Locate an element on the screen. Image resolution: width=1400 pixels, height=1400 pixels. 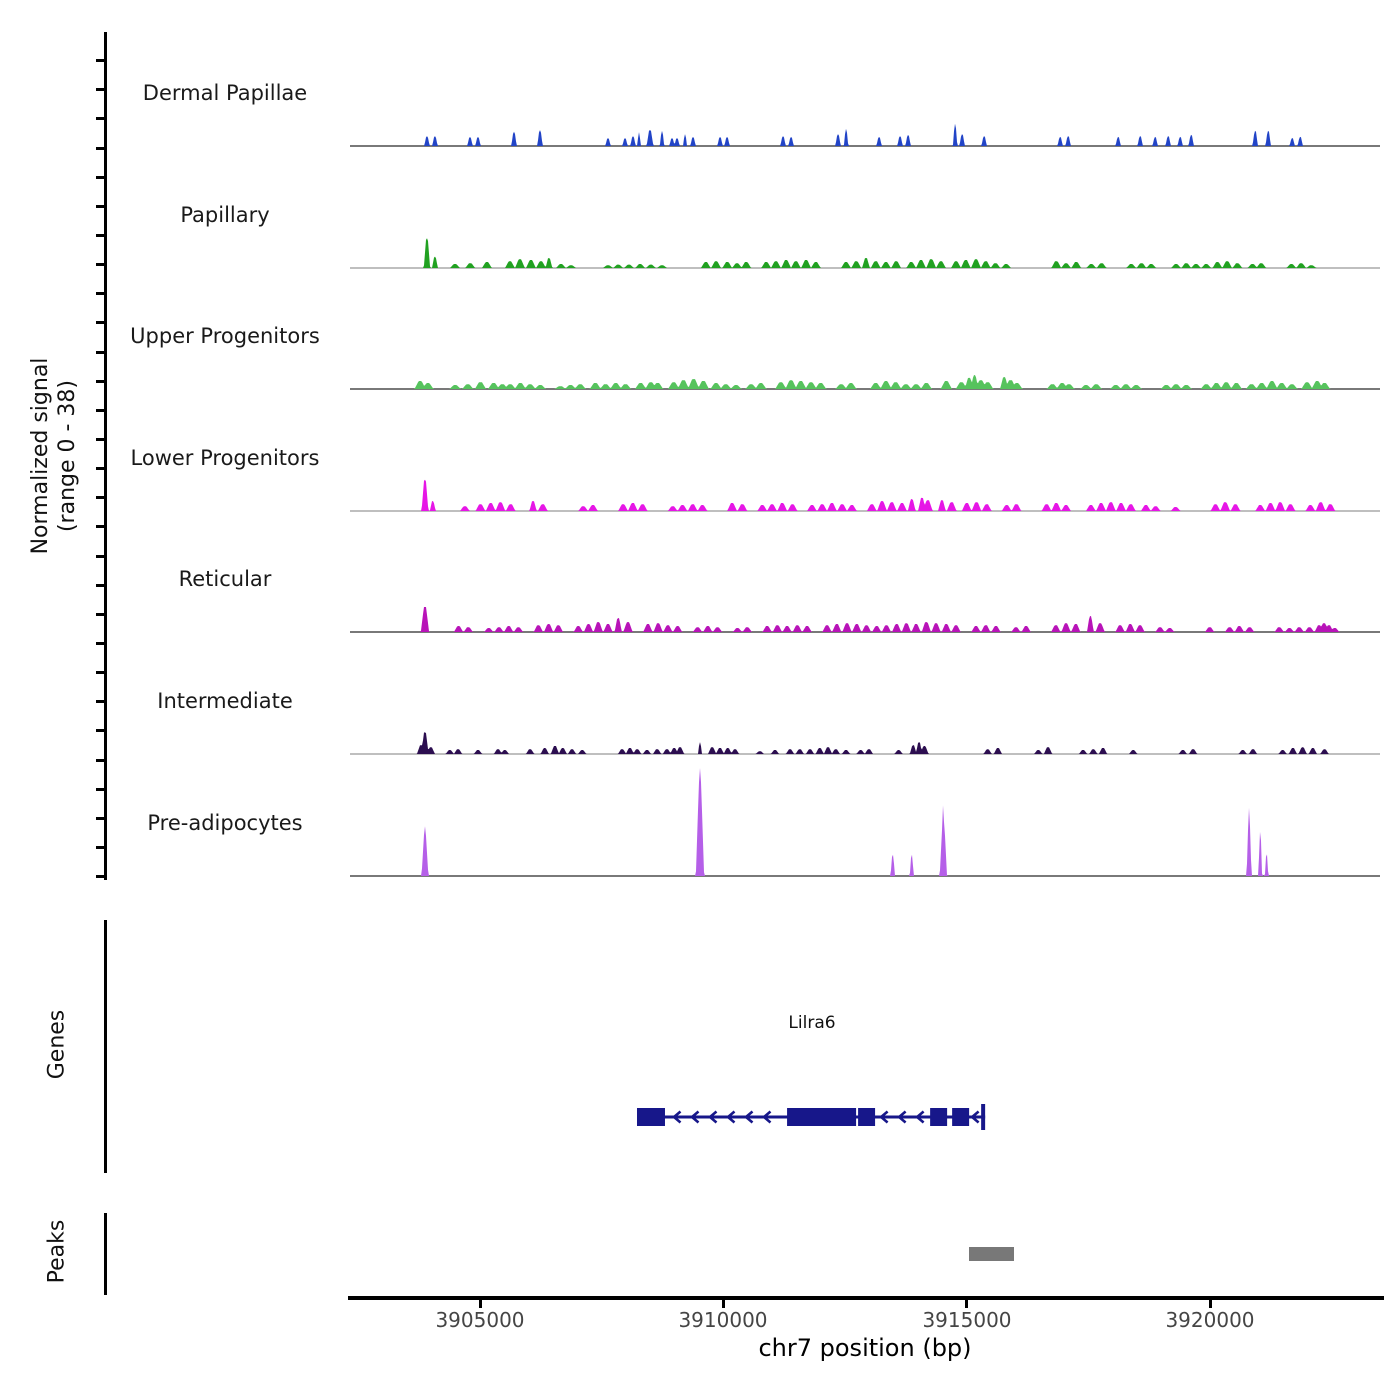
track-label-reticular: Reticular is located at coordinates (225, 579).